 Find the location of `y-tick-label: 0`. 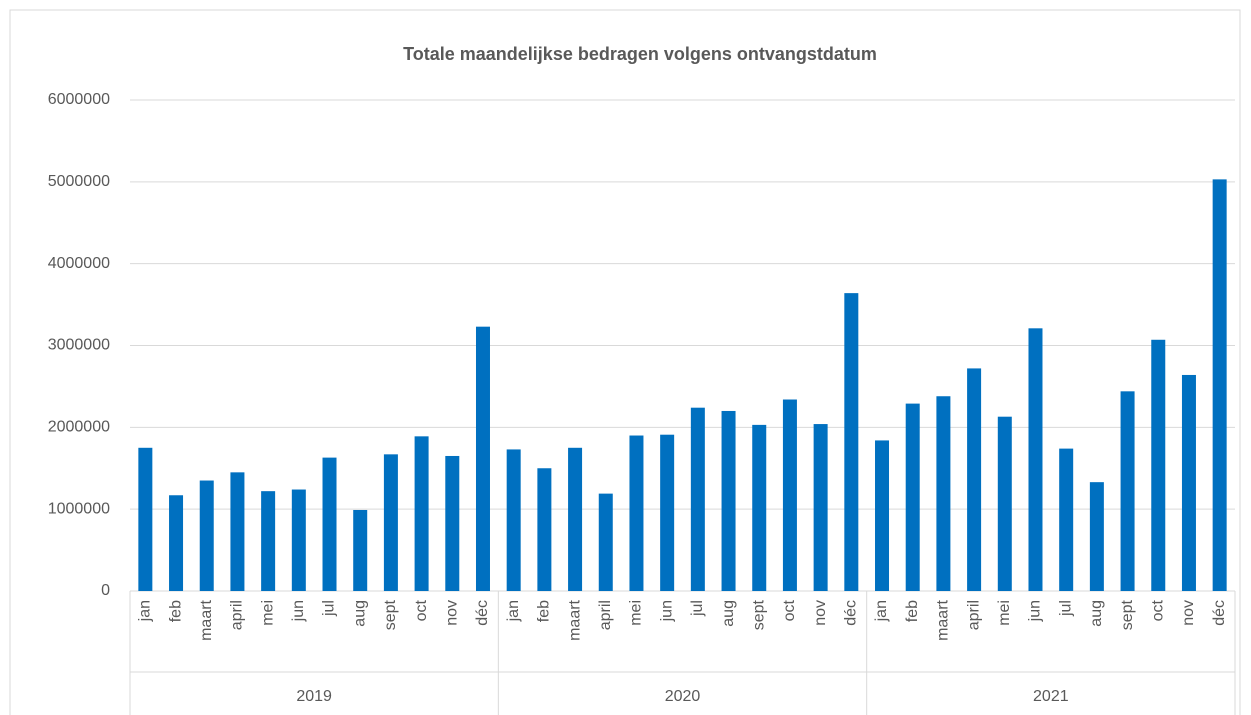

y-tick-label: 0 is located at coordinates (105, 590).